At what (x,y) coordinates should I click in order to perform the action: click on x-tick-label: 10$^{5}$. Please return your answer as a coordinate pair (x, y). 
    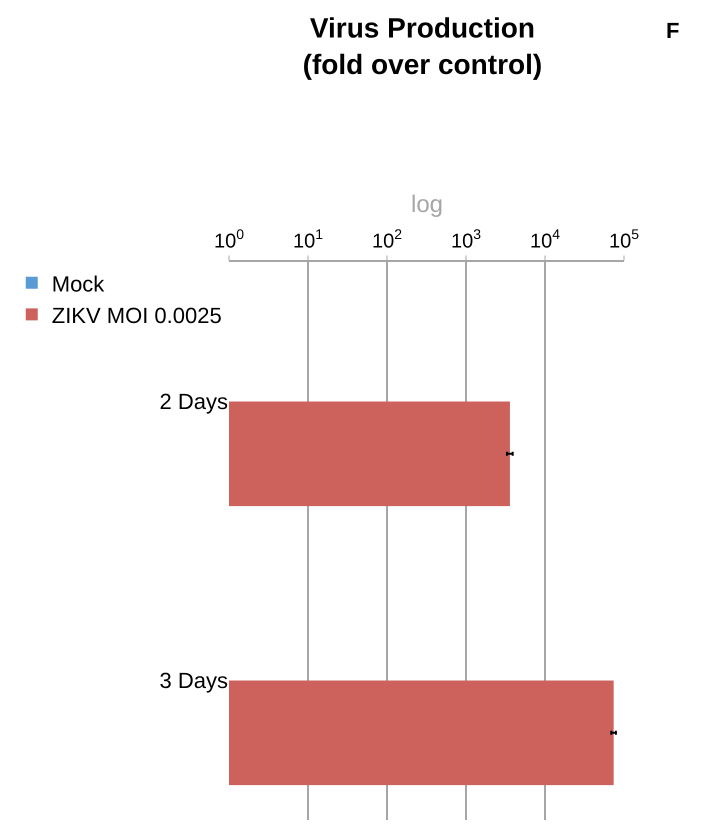
    Looking at the image, I should click on (624, 239).